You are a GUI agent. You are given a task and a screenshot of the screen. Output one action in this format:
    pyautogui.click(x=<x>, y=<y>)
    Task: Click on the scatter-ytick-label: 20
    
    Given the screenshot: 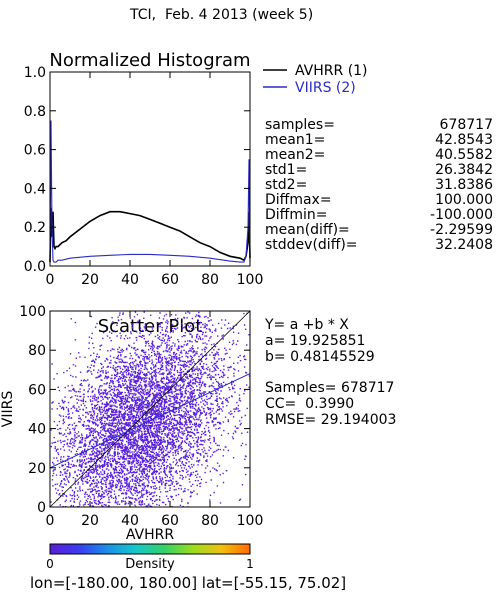 What is the action you would take?
    pyautogui.click(x=37, y=469)
    